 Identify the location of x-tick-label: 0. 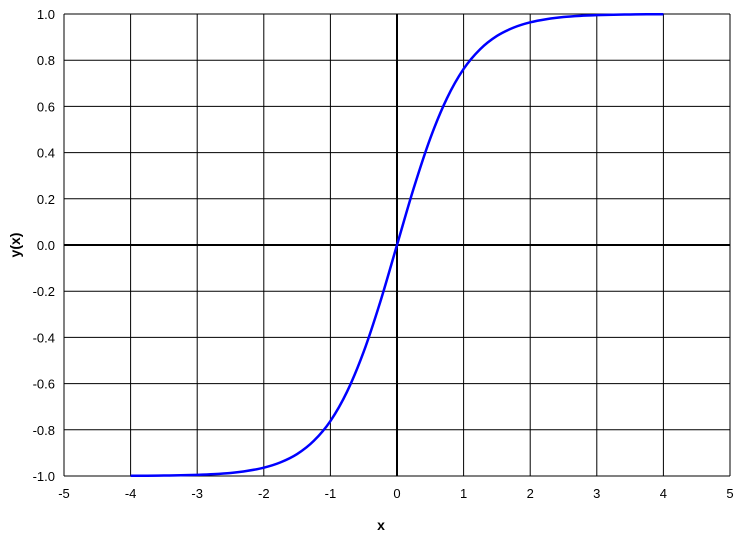
(396, 493).